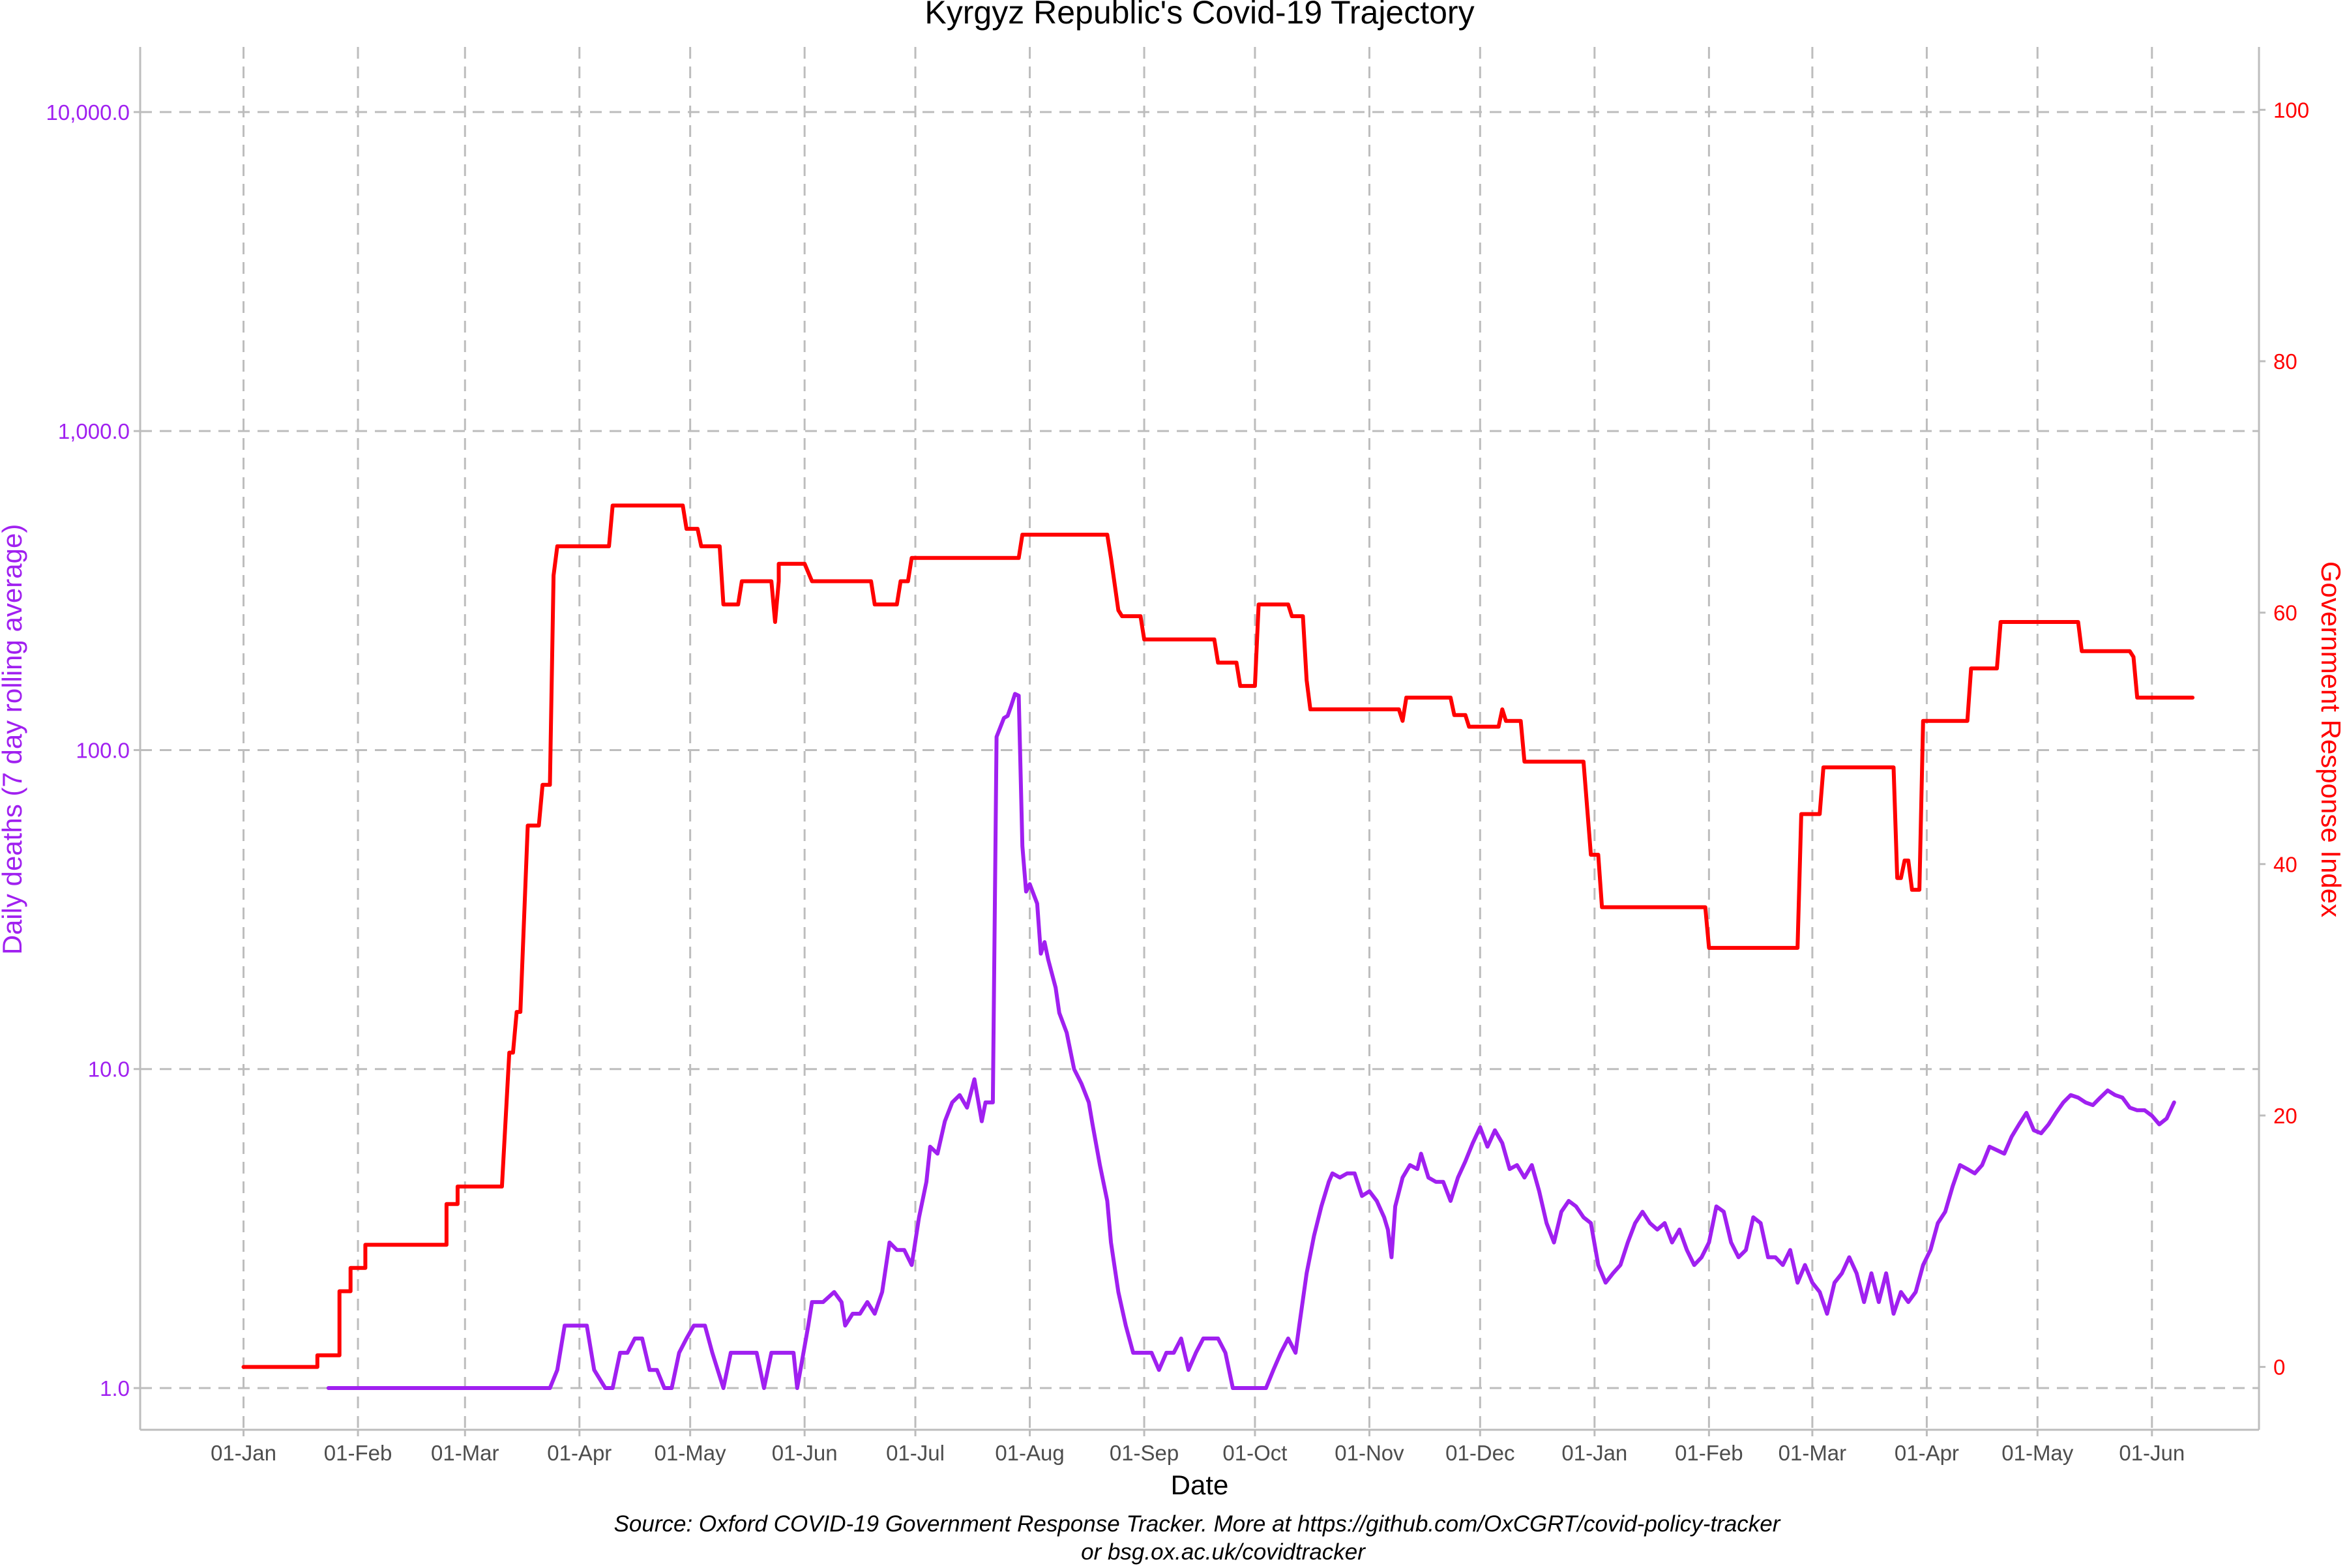  Describe the element at coordinates (1029, 1453) in the screenshot. I see `x-tick-label: 01-Aug` at that location.